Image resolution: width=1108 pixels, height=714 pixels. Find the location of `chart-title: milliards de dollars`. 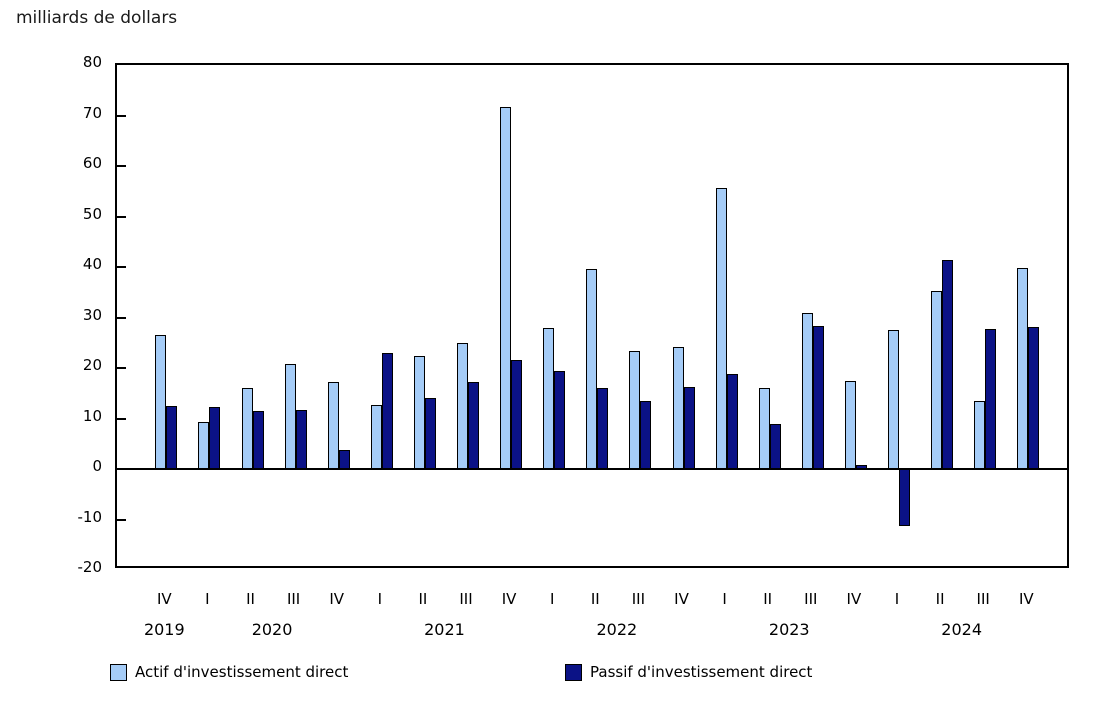

chart-title: milliards de dollars is located at coordinates (97, 18).